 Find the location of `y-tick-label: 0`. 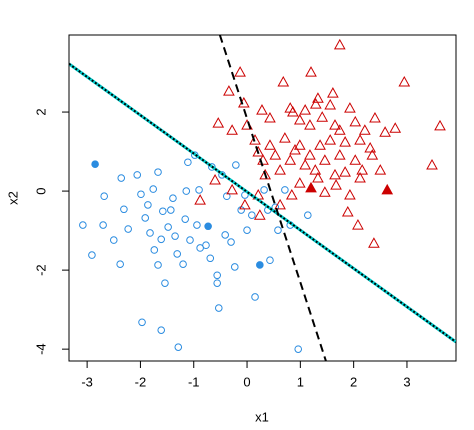

y-tick-label: 0 is located at coordinates (40, 190).